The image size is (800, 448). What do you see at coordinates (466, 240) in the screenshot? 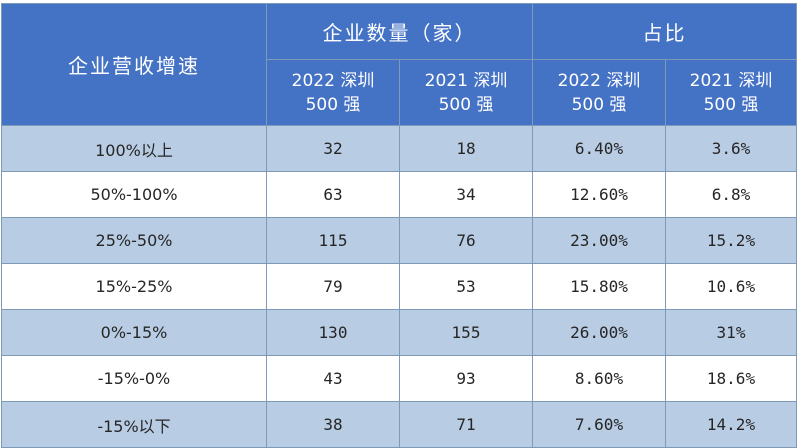
I see `count-2021-cell: 76` at bounding box center [466, 240].